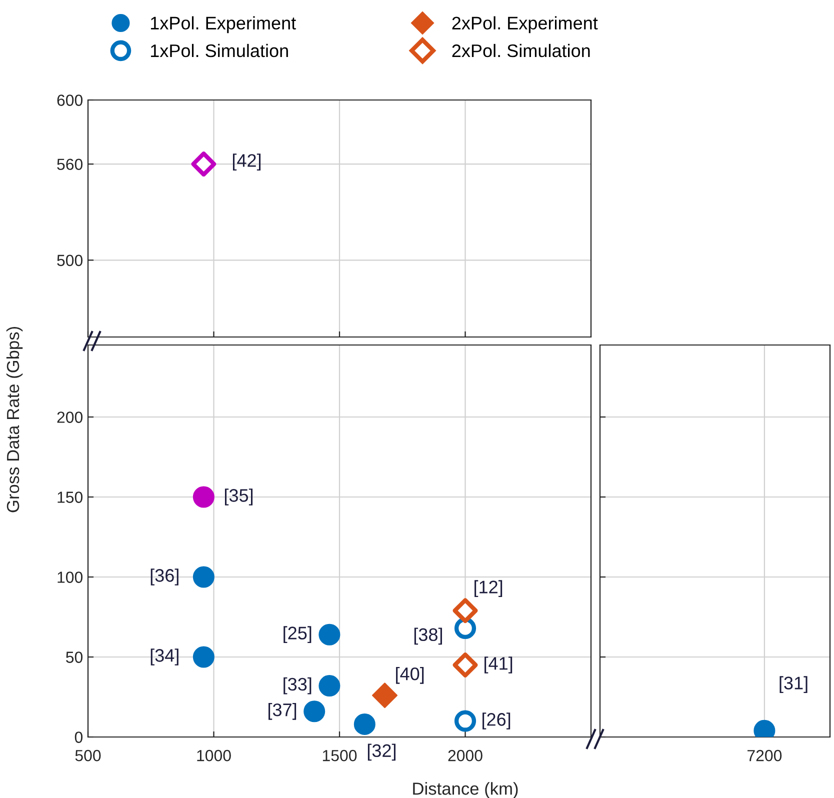 This screenshot has height=798, width=834. Describe the element at coordinates (164, 657) in the screenshot. I see `annotation: [34]` at that location.